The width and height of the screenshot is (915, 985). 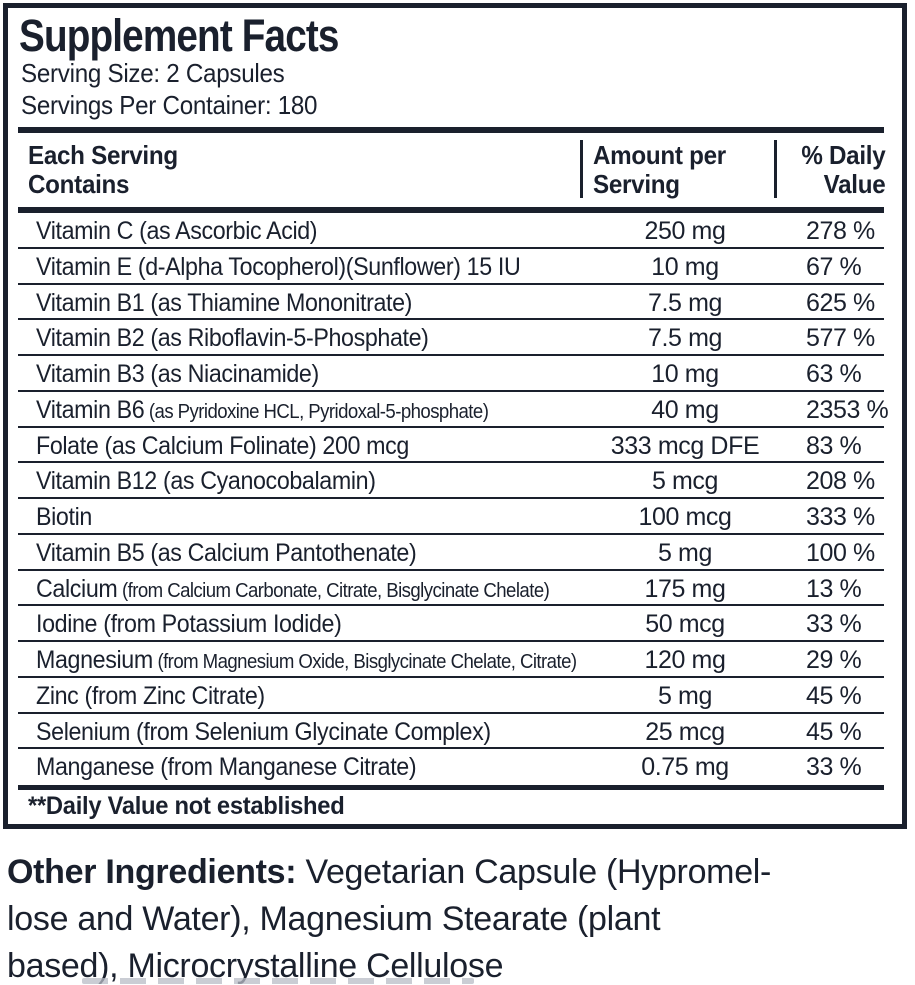 What do you see at coordinates (685, 481) in the screenshot?
I see `row-amount: 5 mcg` at bounding box center [685, 481].